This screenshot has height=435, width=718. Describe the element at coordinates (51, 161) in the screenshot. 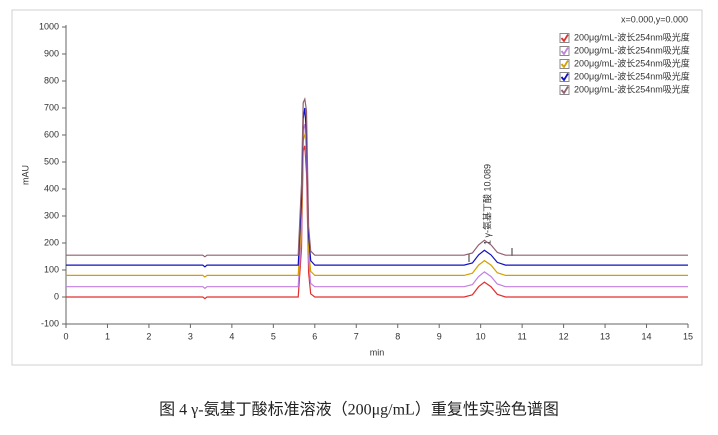

I see `y-tick-label: 500` at that location.